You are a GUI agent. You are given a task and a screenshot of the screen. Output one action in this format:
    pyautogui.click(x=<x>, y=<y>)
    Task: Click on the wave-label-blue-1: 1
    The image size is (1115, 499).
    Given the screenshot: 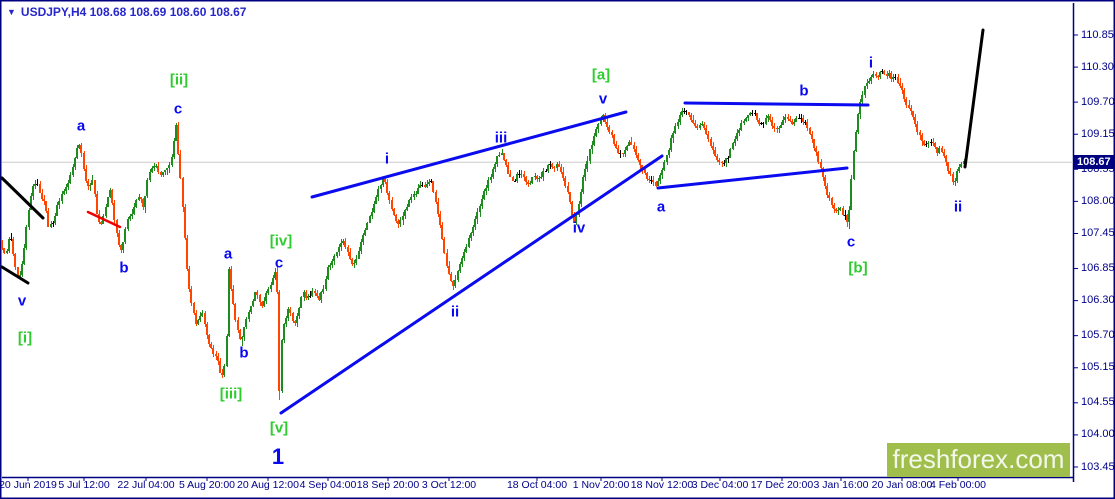 What is the action you would take?
    pyautogui.click(x=278, y=456)
    